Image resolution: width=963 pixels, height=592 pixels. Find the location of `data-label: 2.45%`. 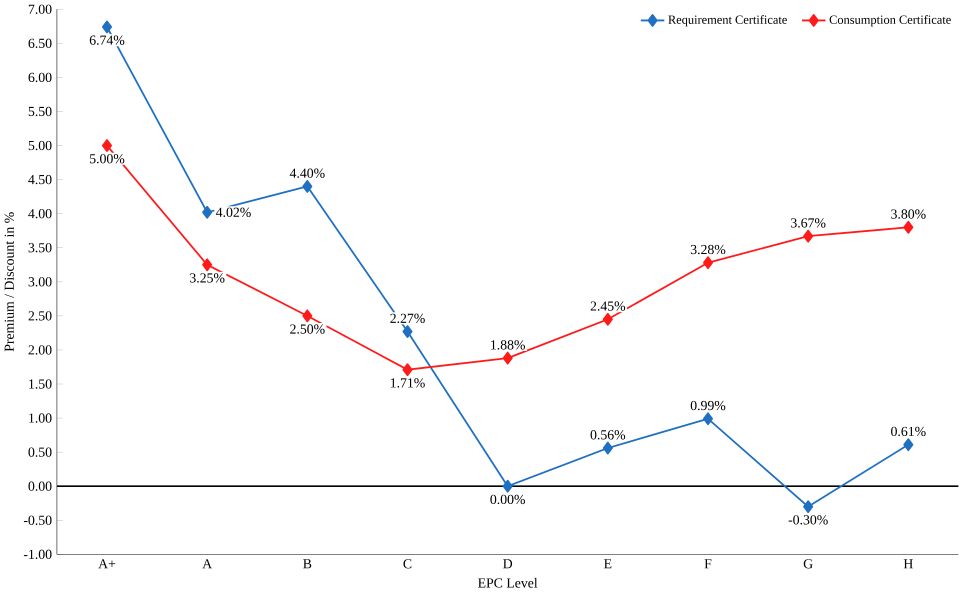

data-label: 2.45% is located at coordinates (608, 306).